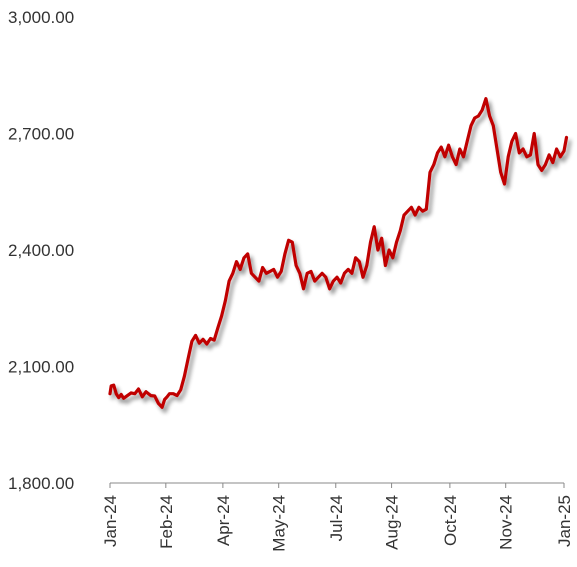  What do you see at coordinates (450, 520) in the screenshot?
I see `x-tick-label: Oct-24` at bounding box center [450, 520].